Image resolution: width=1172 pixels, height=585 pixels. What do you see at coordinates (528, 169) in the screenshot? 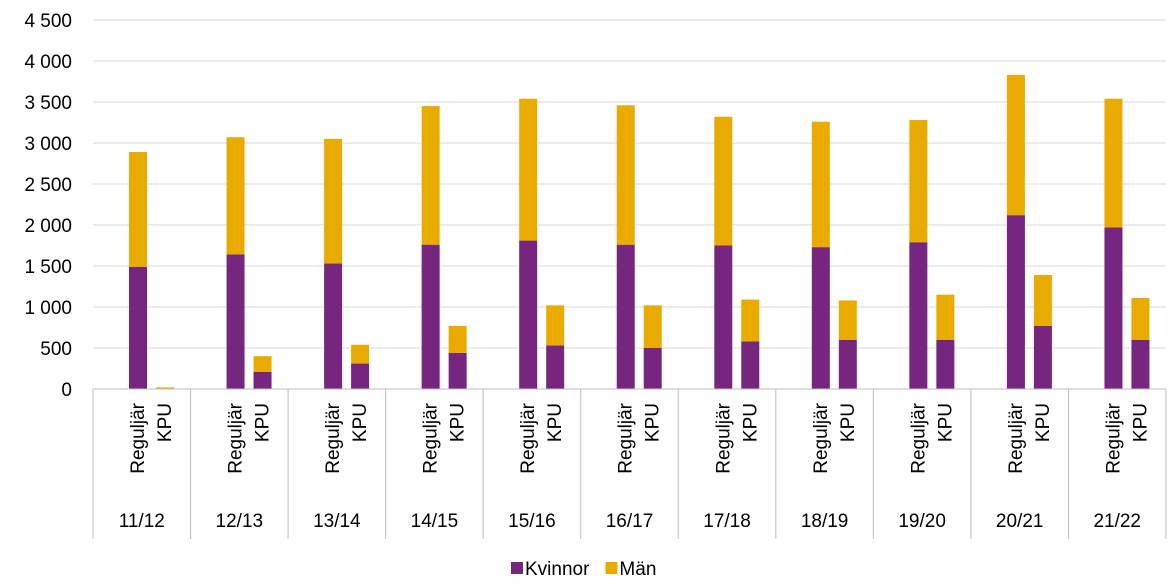
I see `bar-m-n-15-16-regulj-r` at bounding box center [528, 169].